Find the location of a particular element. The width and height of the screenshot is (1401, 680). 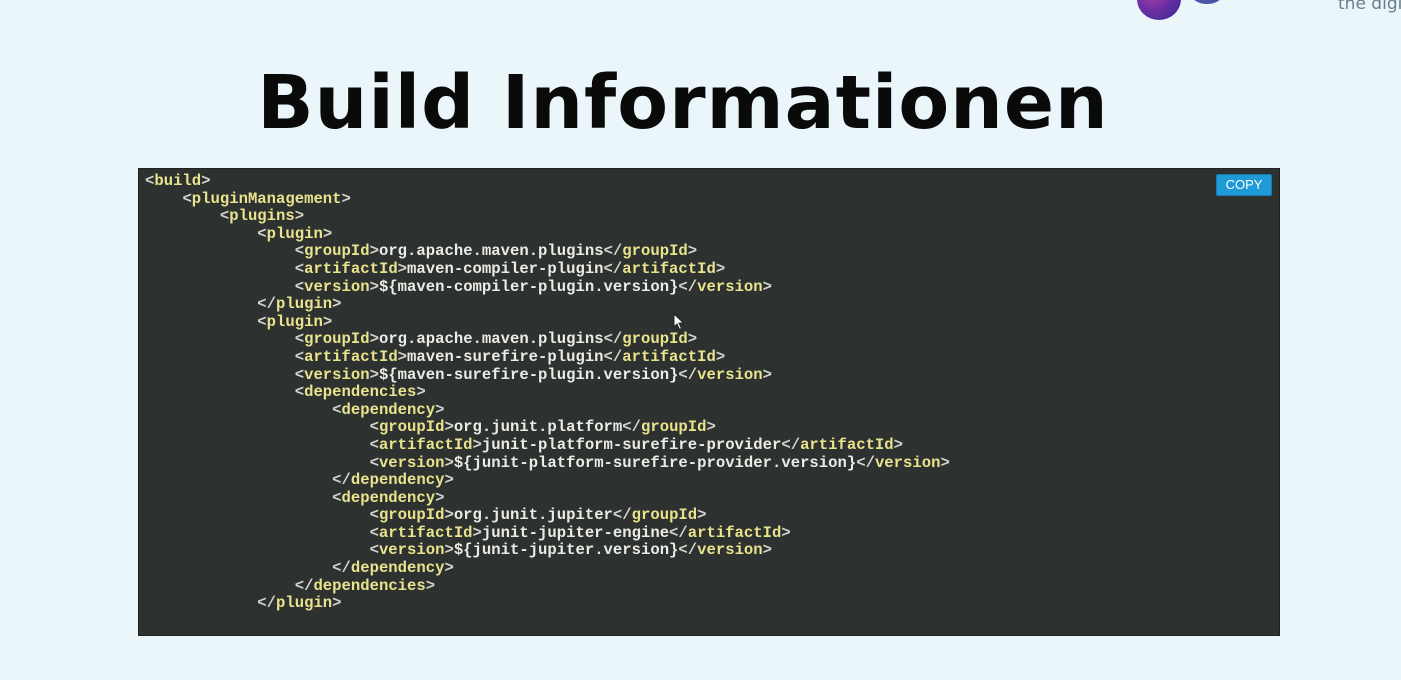

code-tag-name: pluginManagement is located at coordinates (266, 198).